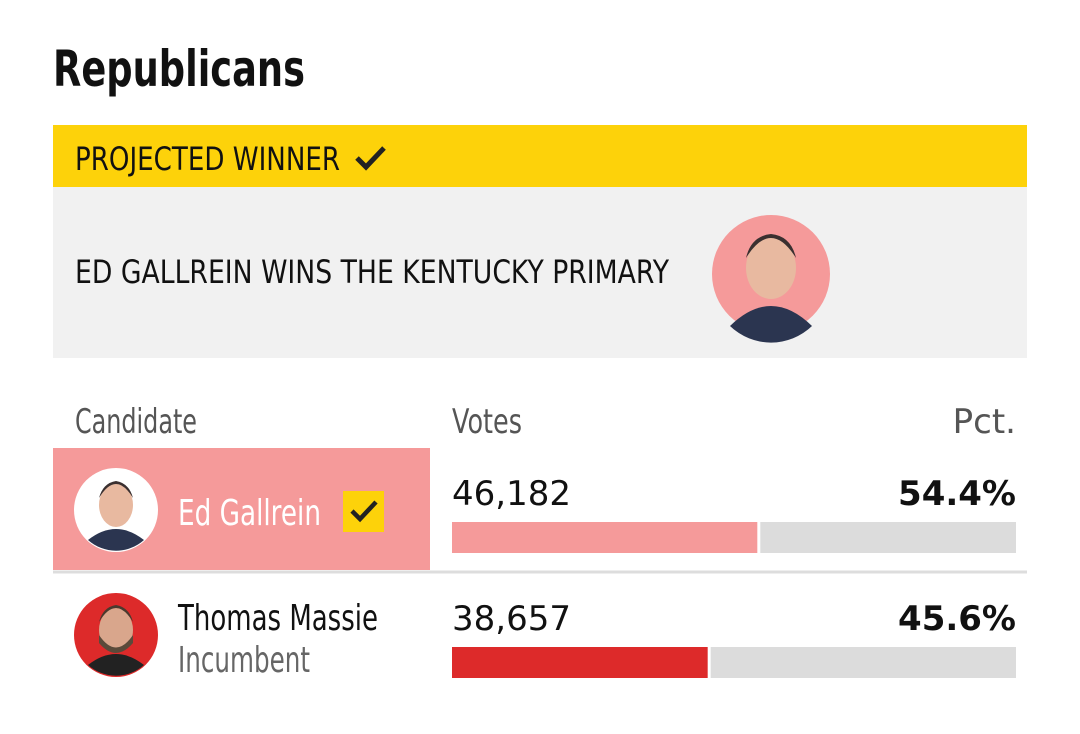 The width and height of the screenshot is (1080, 734). I want to click on banner-bar, so click(540, 156).